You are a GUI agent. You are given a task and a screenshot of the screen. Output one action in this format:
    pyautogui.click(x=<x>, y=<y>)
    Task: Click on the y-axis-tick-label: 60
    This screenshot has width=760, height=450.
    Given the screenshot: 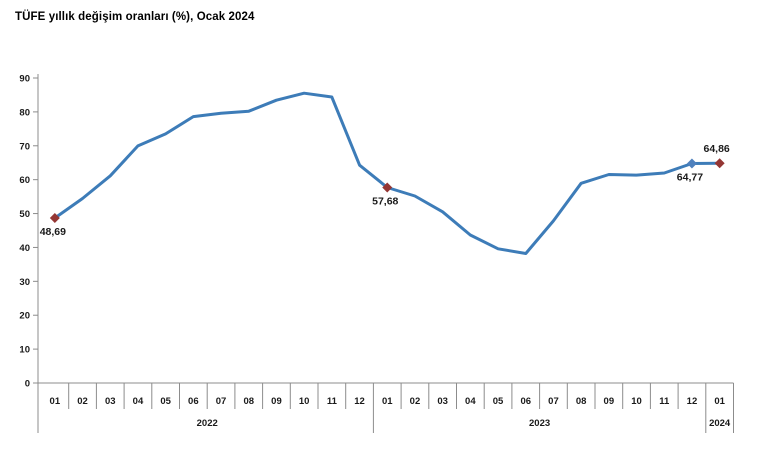 What is the action you would take?
    pyautogui.click(x=24, y=180)
    